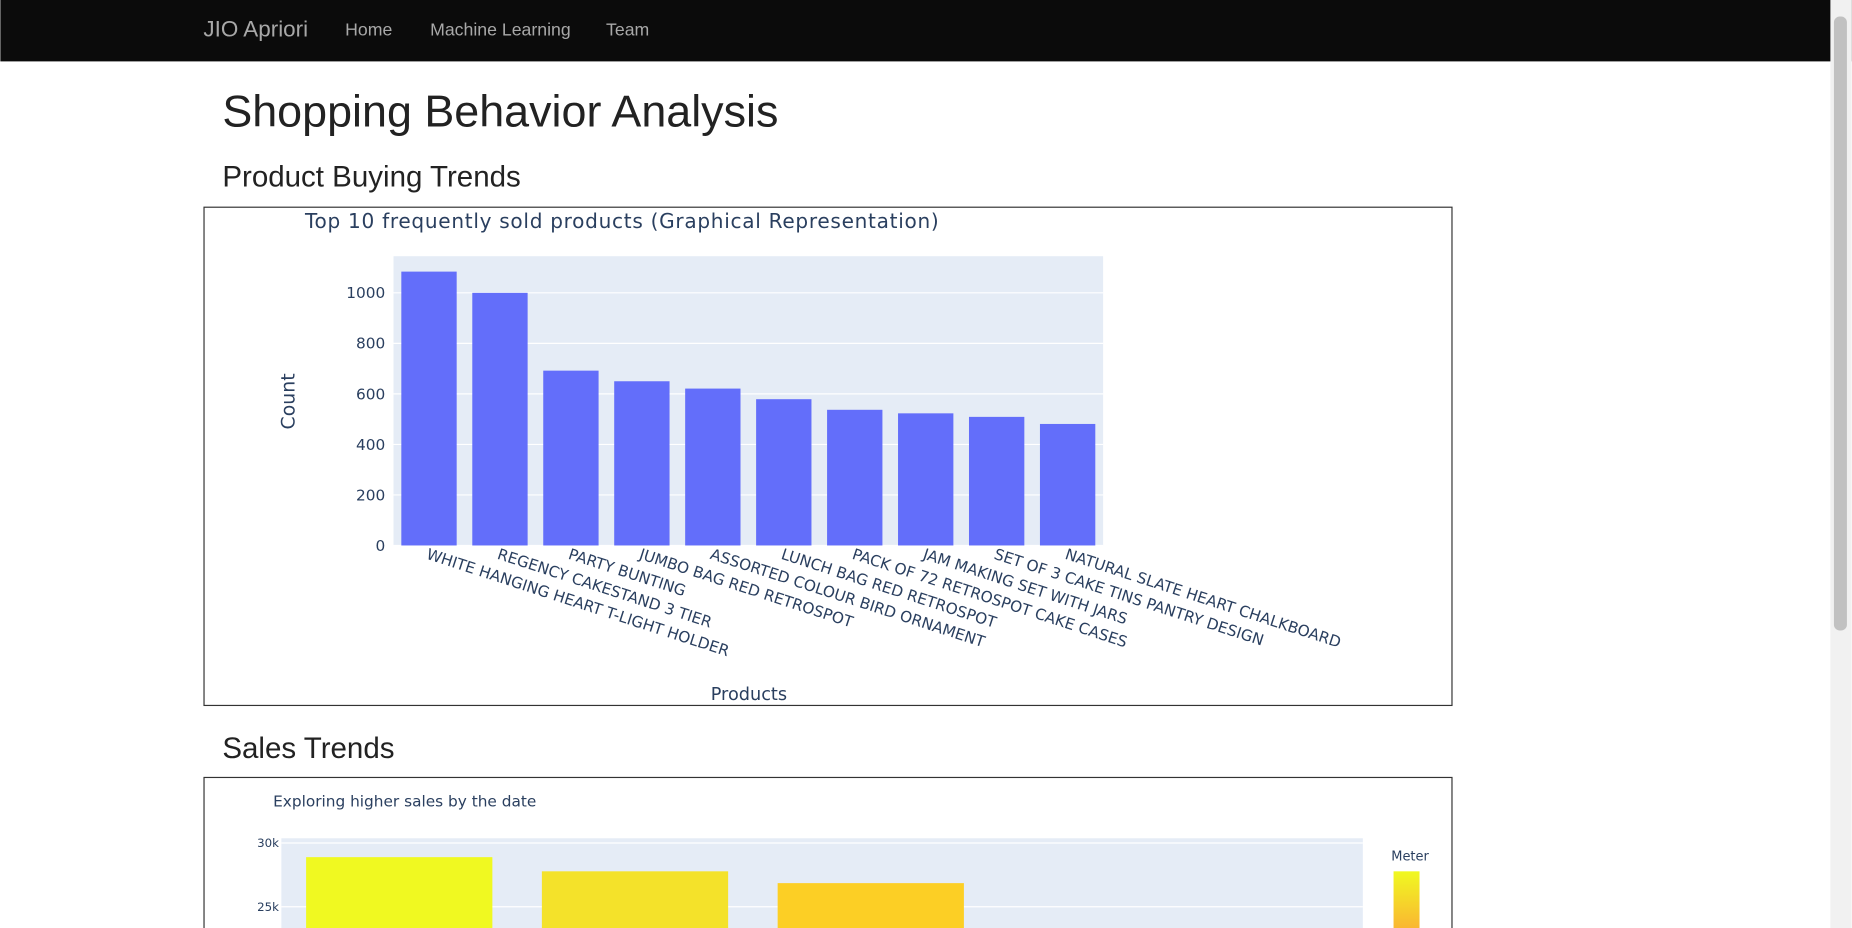 The height and width of the screenshot is (928, 1852). I want to click on y-tick-label: 1000, so click(365, 293).